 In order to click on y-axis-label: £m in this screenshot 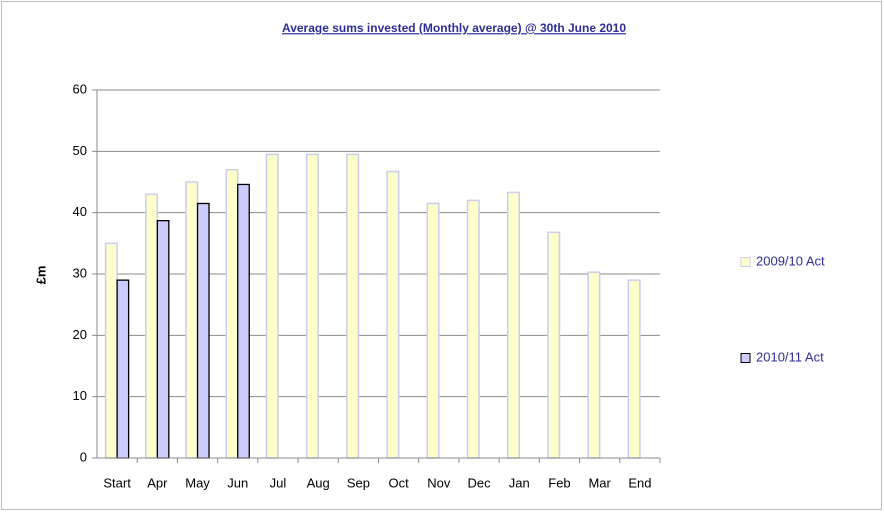, I will do `click(40, 275)`.